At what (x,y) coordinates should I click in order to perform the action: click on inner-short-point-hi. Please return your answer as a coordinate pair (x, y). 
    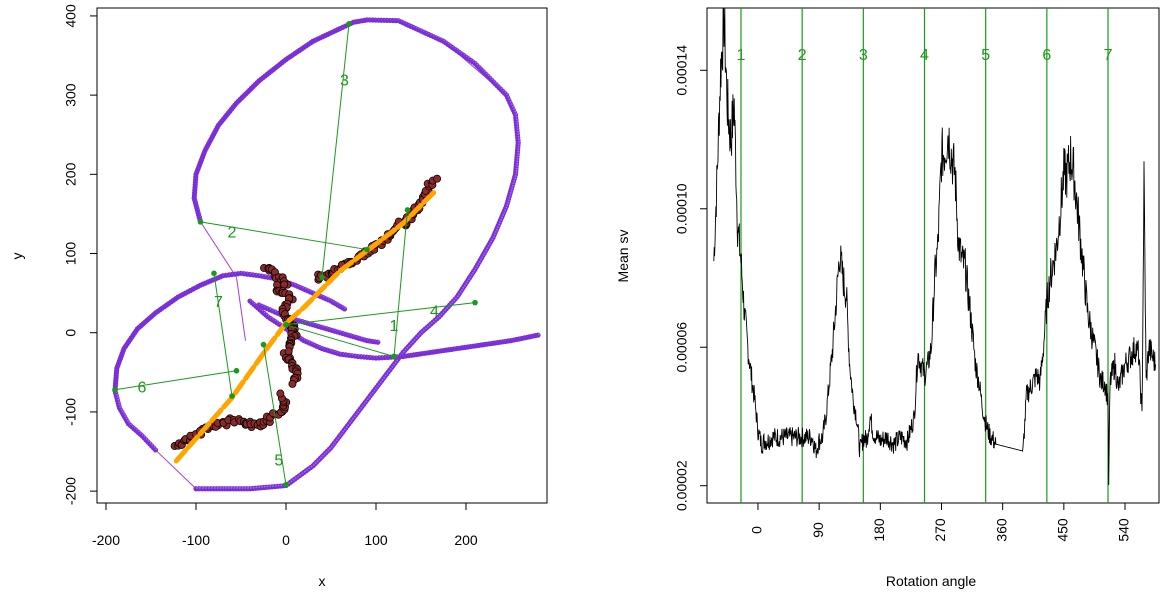
    Looking at the image, I should click on (378, 341).